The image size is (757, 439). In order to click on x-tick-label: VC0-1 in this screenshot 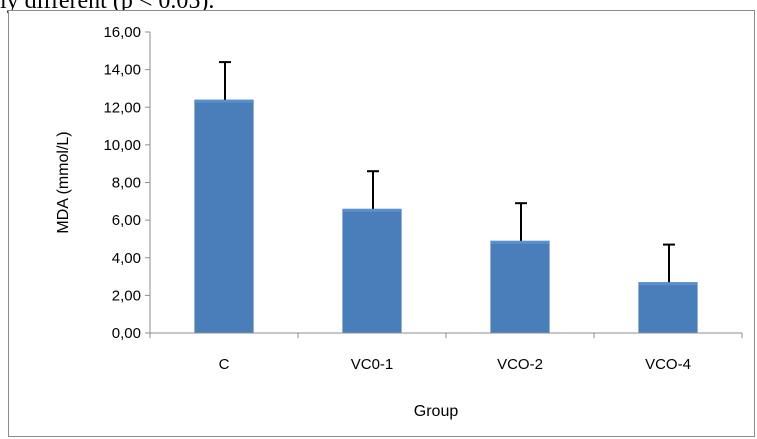, I will do `click(372, 364)`.